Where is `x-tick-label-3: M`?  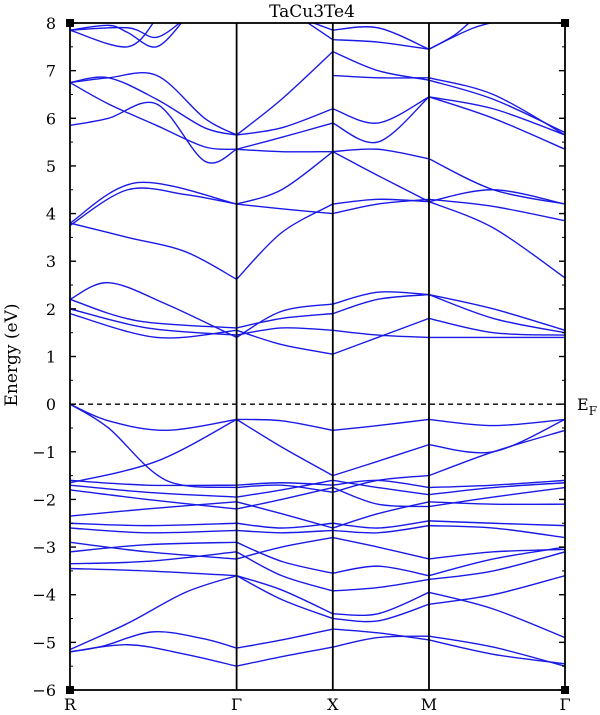 x-tick-label-3: M is located at coordinates (429, 704).